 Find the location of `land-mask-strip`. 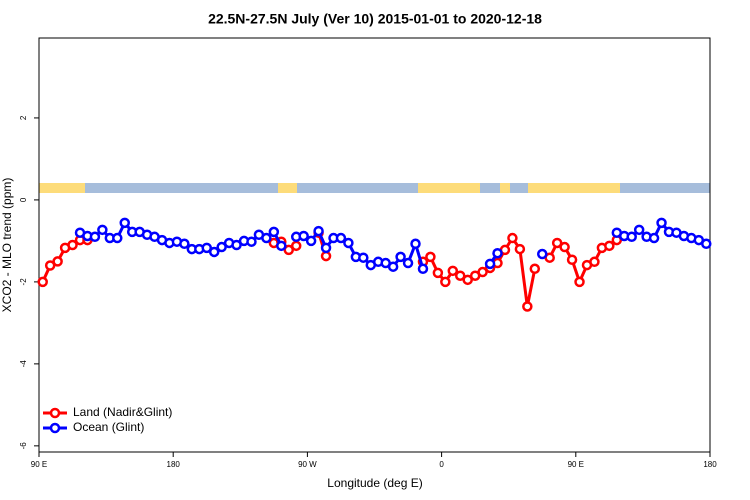

land-mask-strip is located at coordinates (374, 188).